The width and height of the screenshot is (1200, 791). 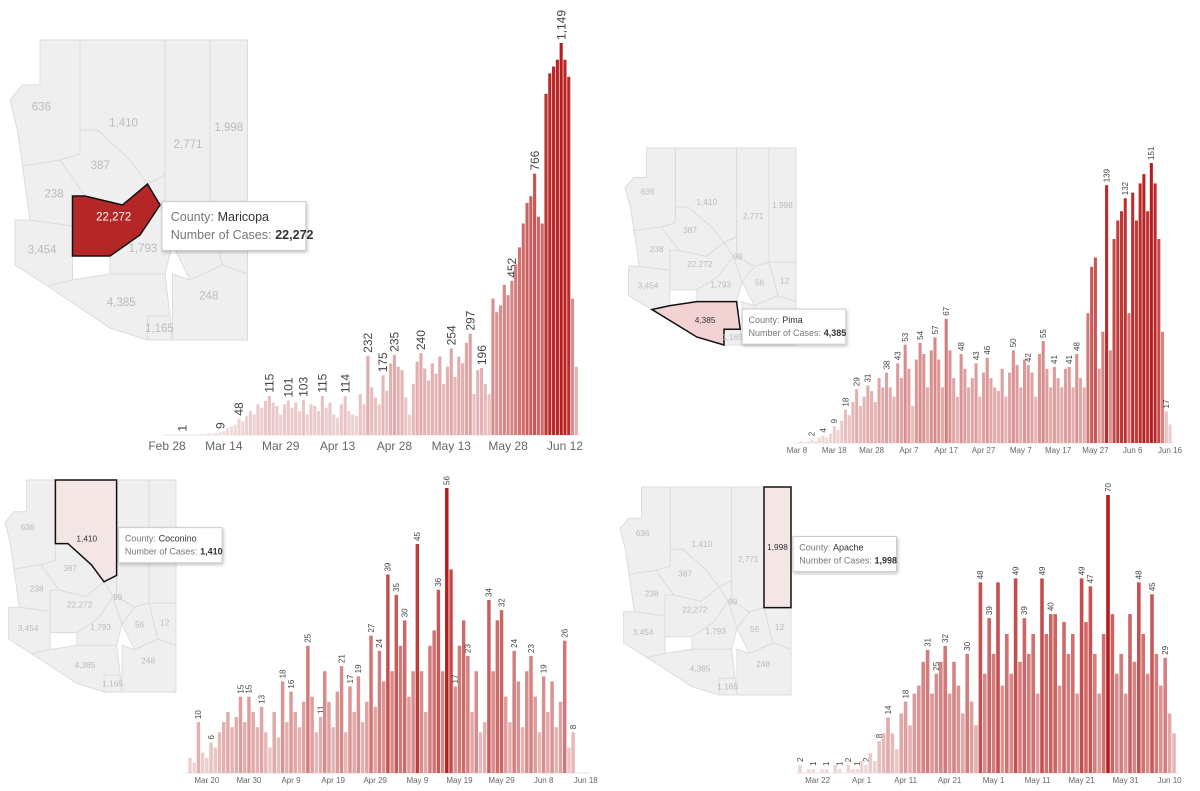 I want to click on tooltip: County: Coconino Number of Cases: 1,410, so click(x=170, y=545).